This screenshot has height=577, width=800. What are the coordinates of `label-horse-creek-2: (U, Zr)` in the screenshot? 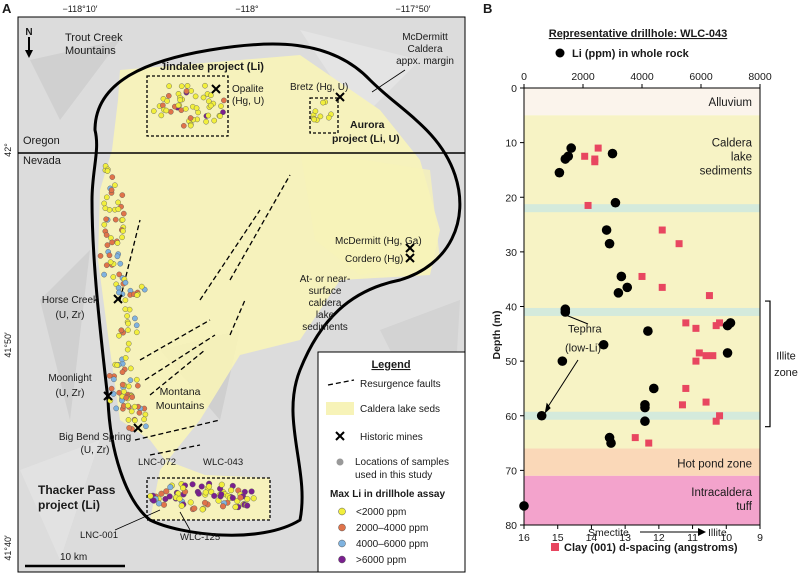 It's located at (70, 315).